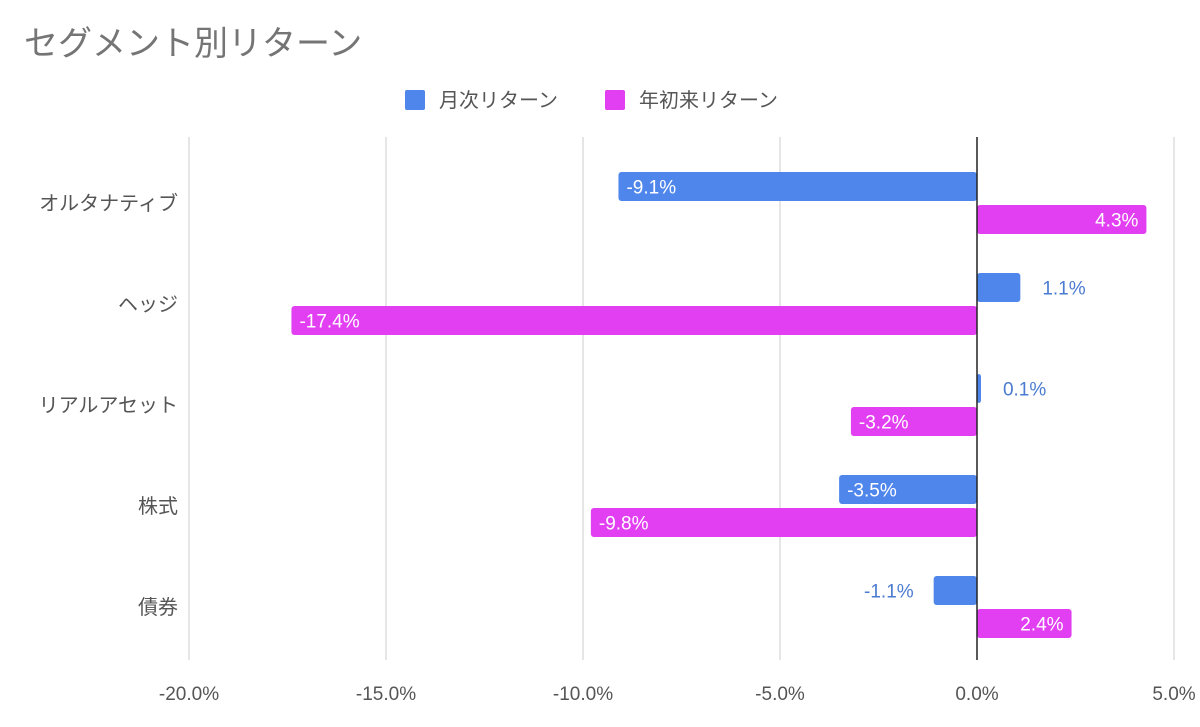  I want to click on category-label: ヘッジ, so click(148, 305).